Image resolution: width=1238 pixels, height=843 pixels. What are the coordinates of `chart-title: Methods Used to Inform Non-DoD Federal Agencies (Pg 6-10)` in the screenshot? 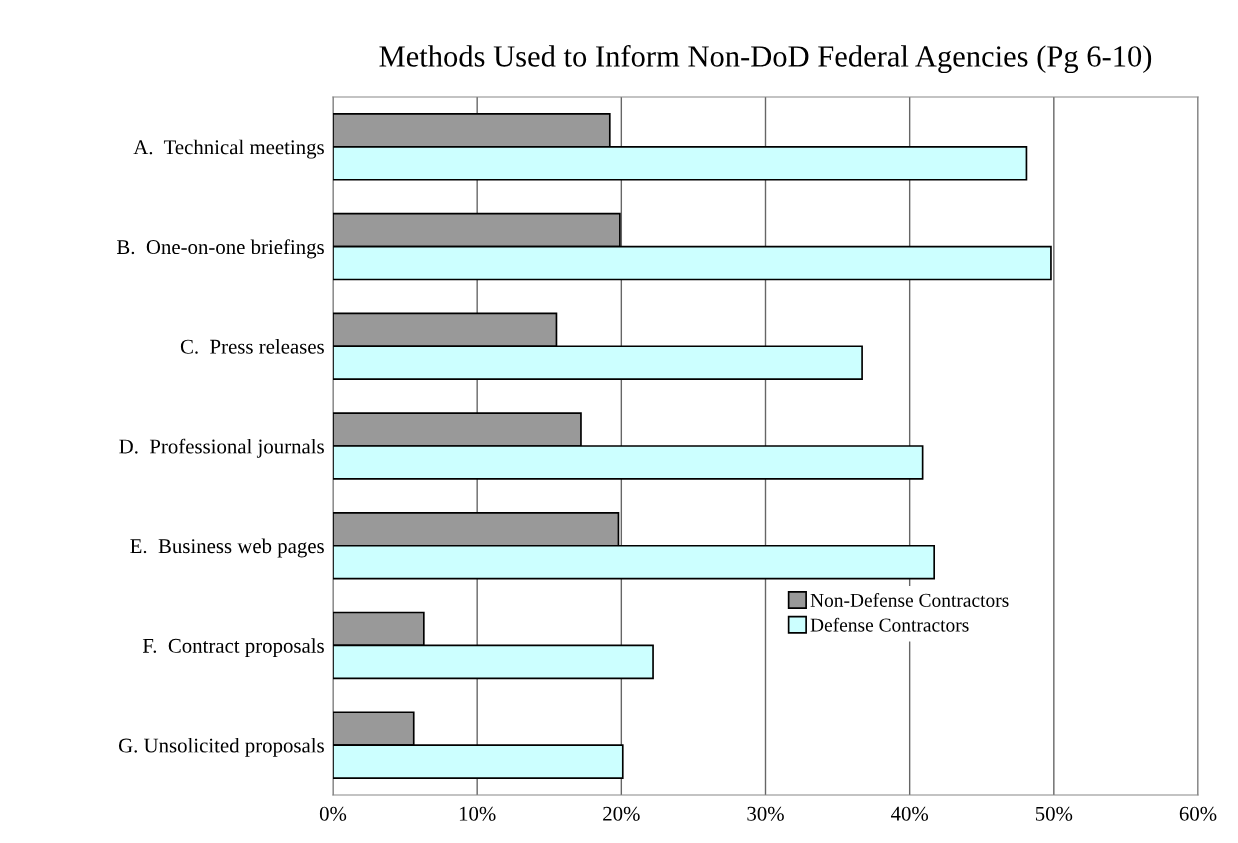 It's located at (765, 59).